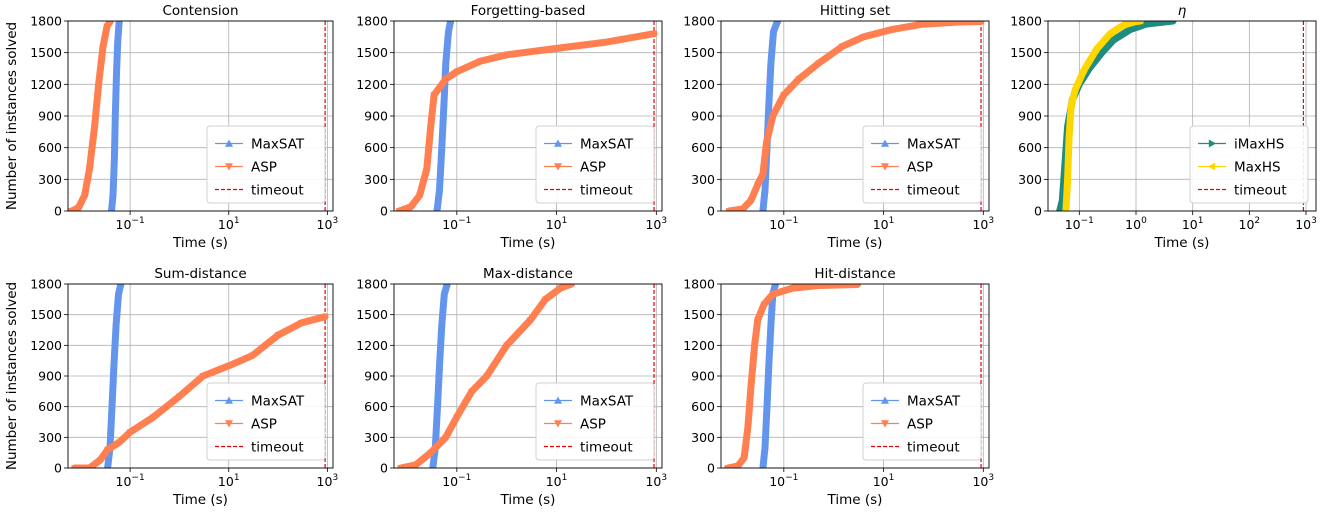 The width and height of the screenshot is (1343, 513). What do you see at coordinates (528, 274) in the screenshot?
I see `chart-title: Max-distance` at bounding box center [528, 274].